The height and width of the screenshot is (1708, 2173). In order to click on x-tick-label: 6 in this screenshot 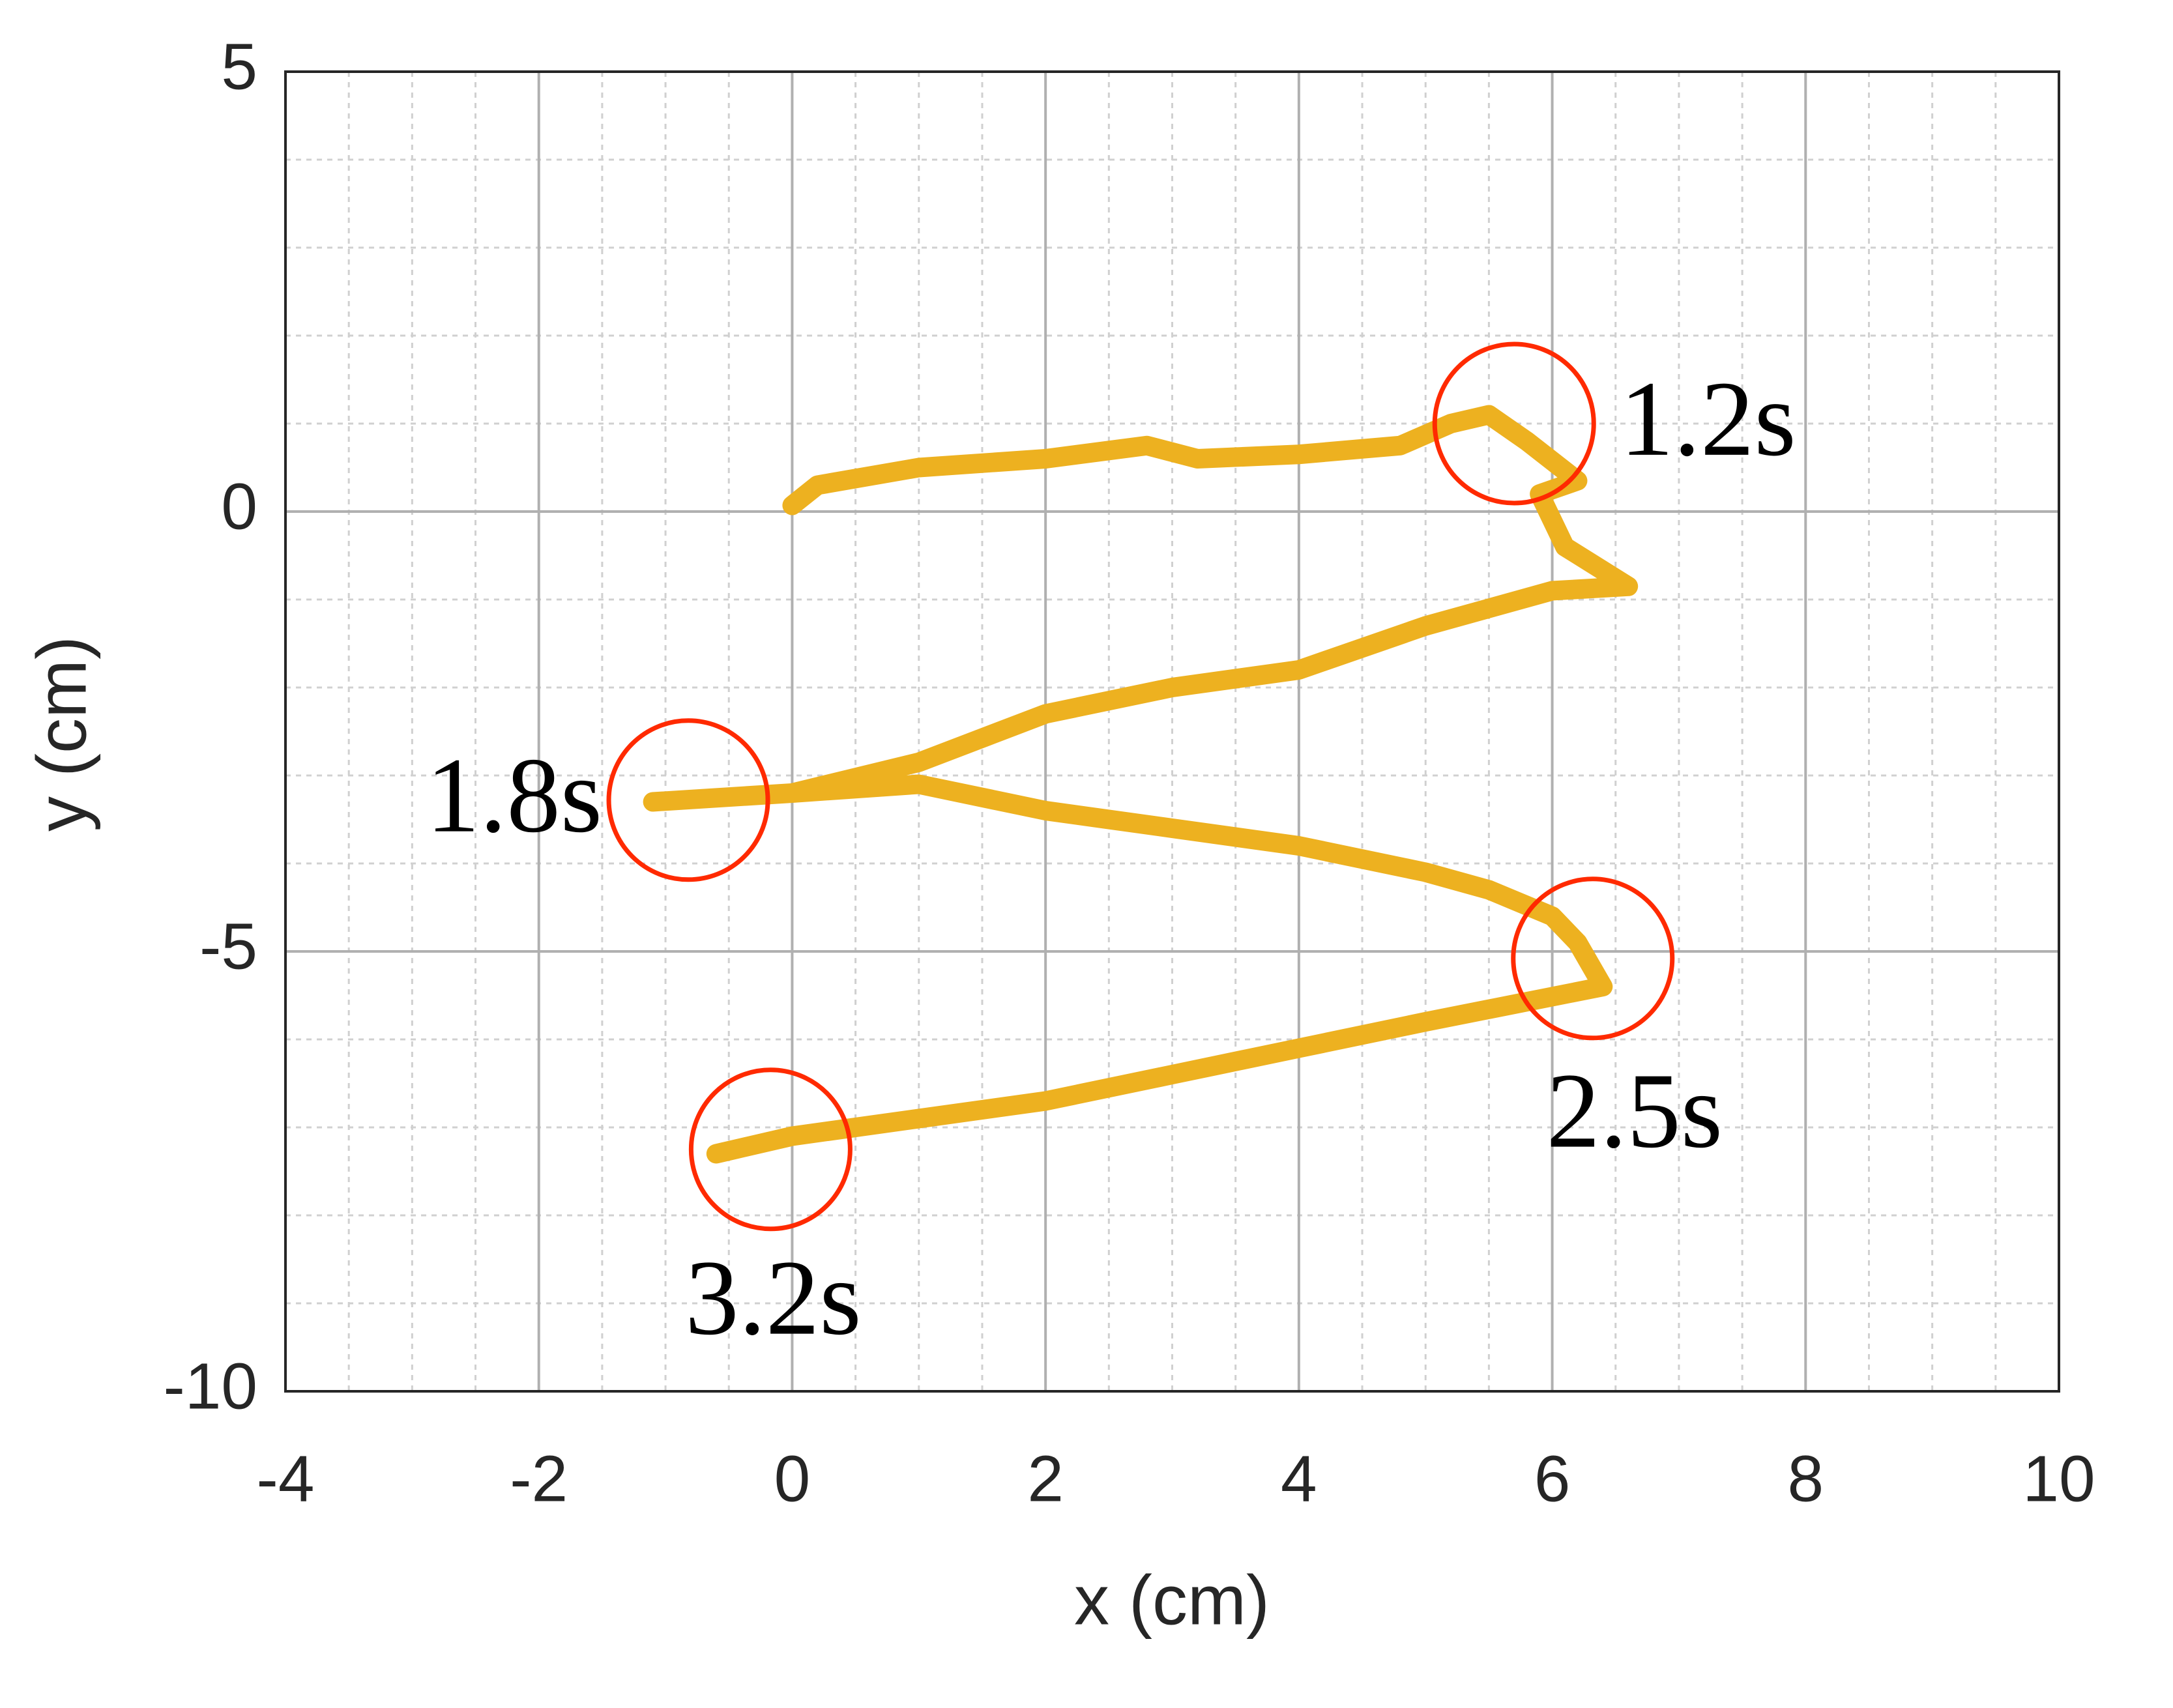, I will do `click(1552, 1478)`.